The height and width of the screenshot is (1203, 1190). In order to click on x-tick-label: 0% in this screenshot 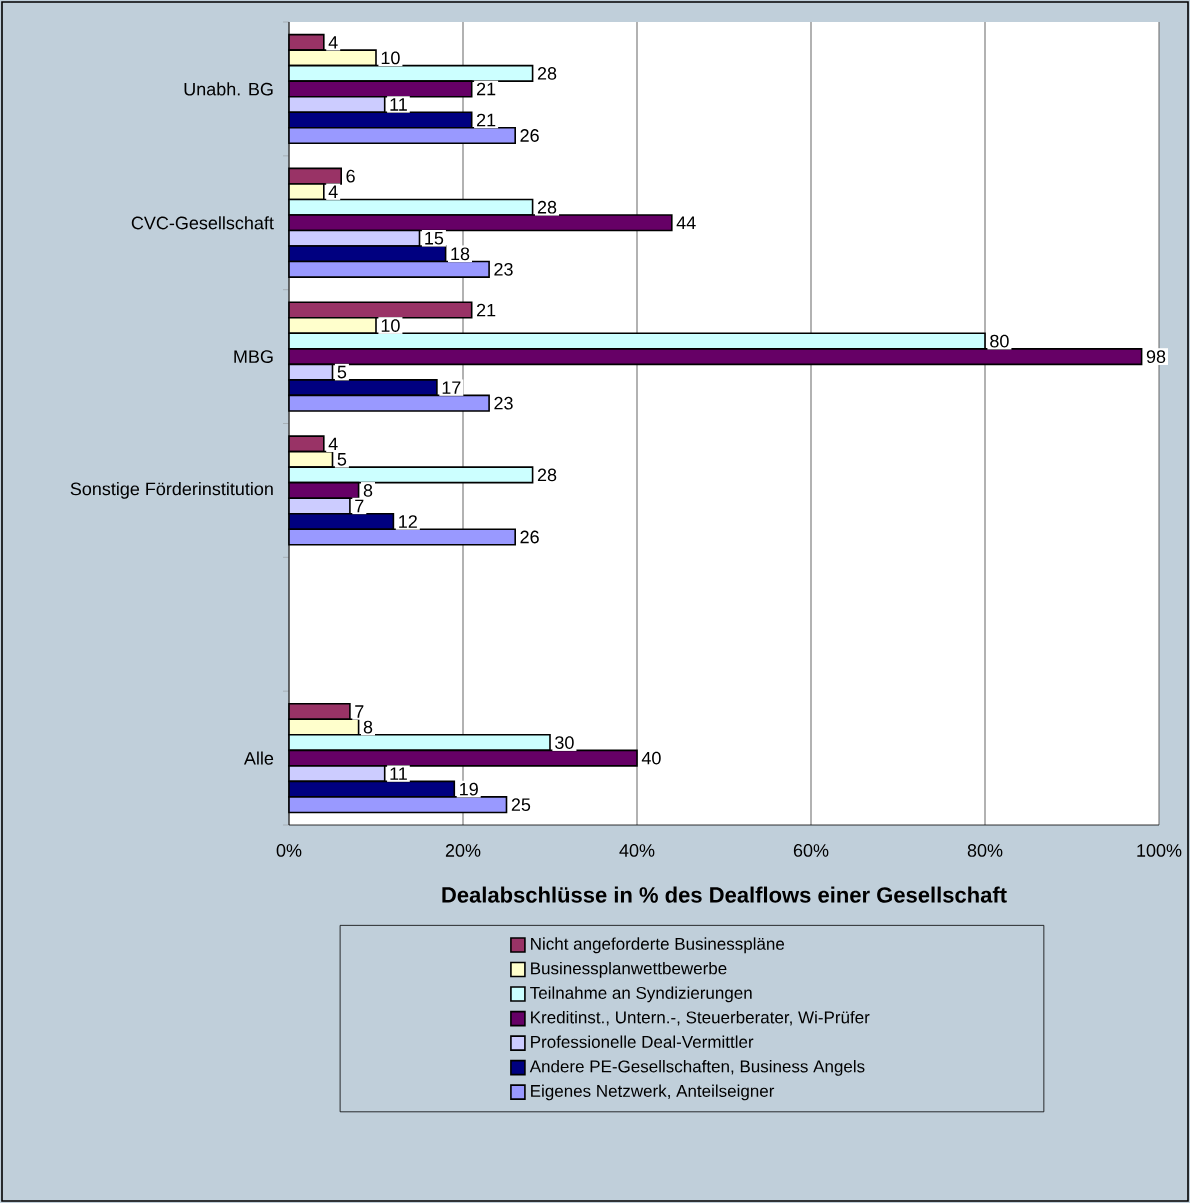, I will do `click(289, 850)`.